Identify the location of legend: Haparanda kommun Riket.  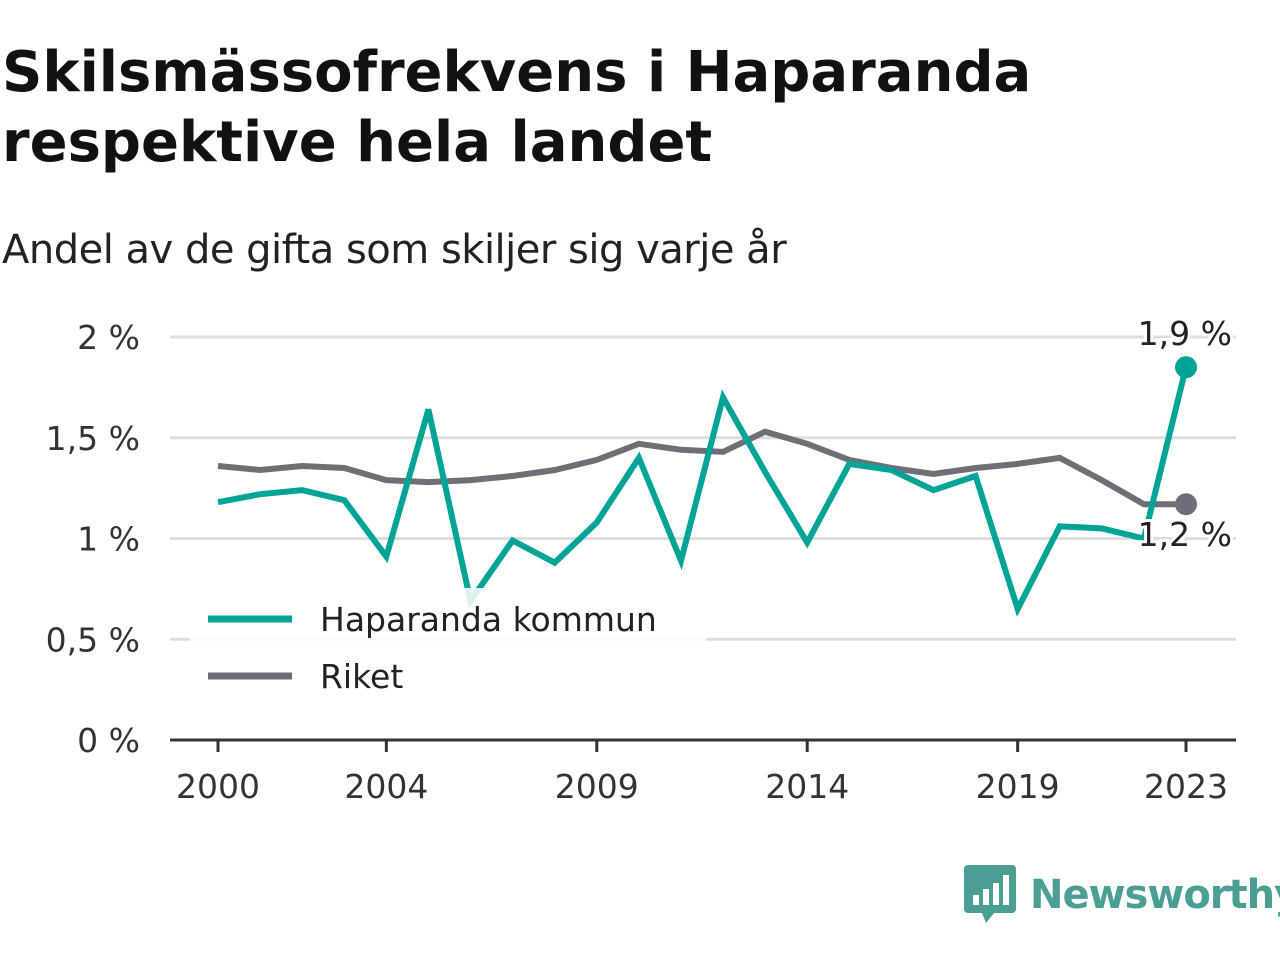
(448, 645).